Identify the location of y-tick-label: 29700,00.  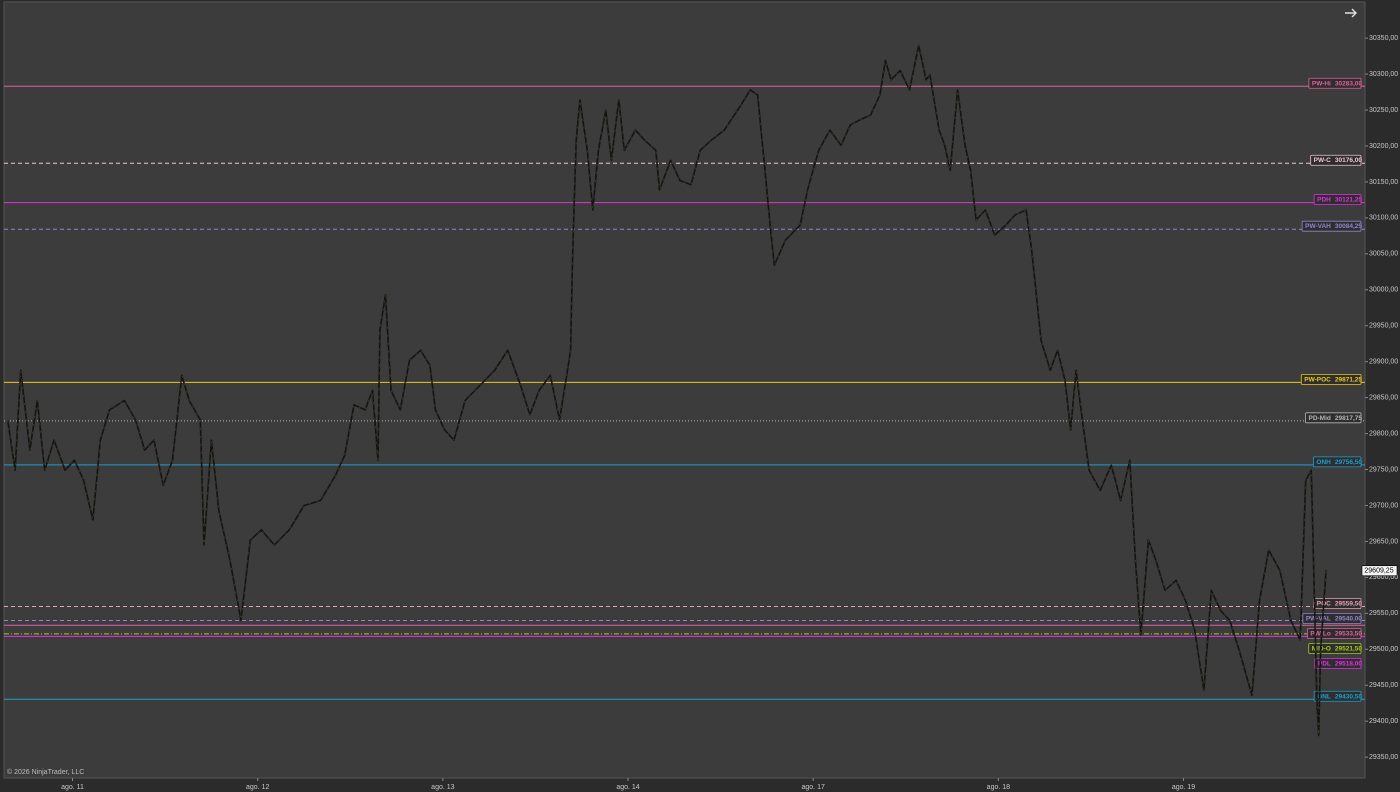
(1383, 505).